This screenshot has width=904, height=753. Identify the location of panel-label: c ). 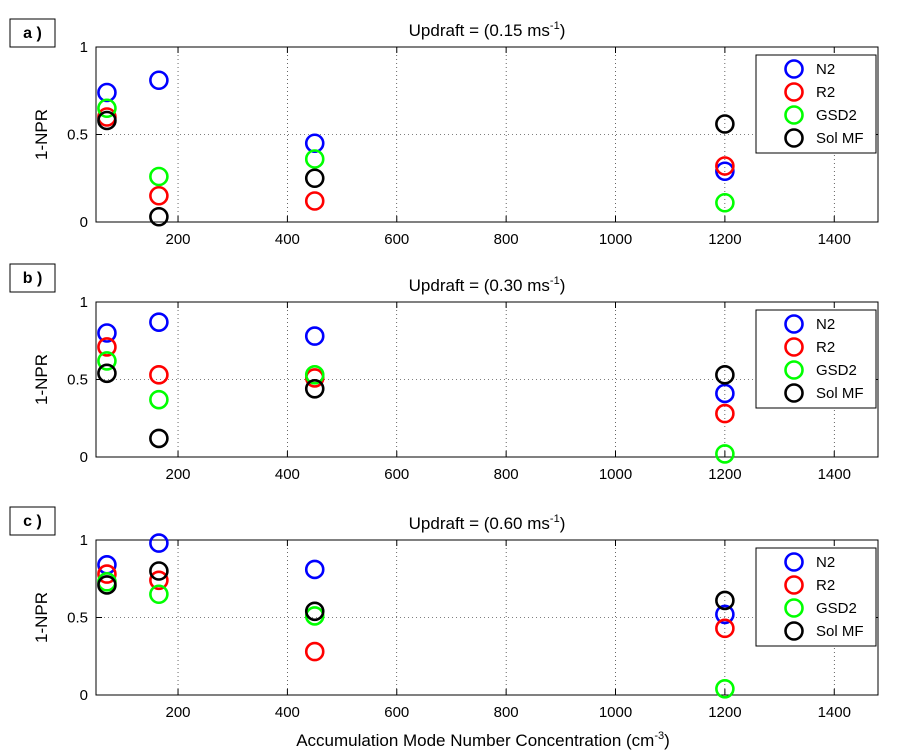
(32, 521).